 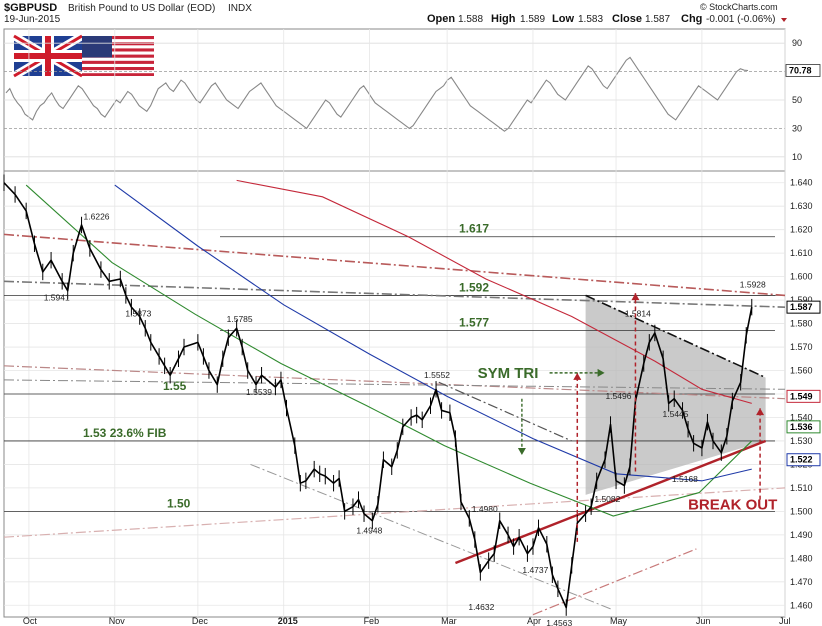 I want to click on indicator-value-box, so click(x=803, y=70).